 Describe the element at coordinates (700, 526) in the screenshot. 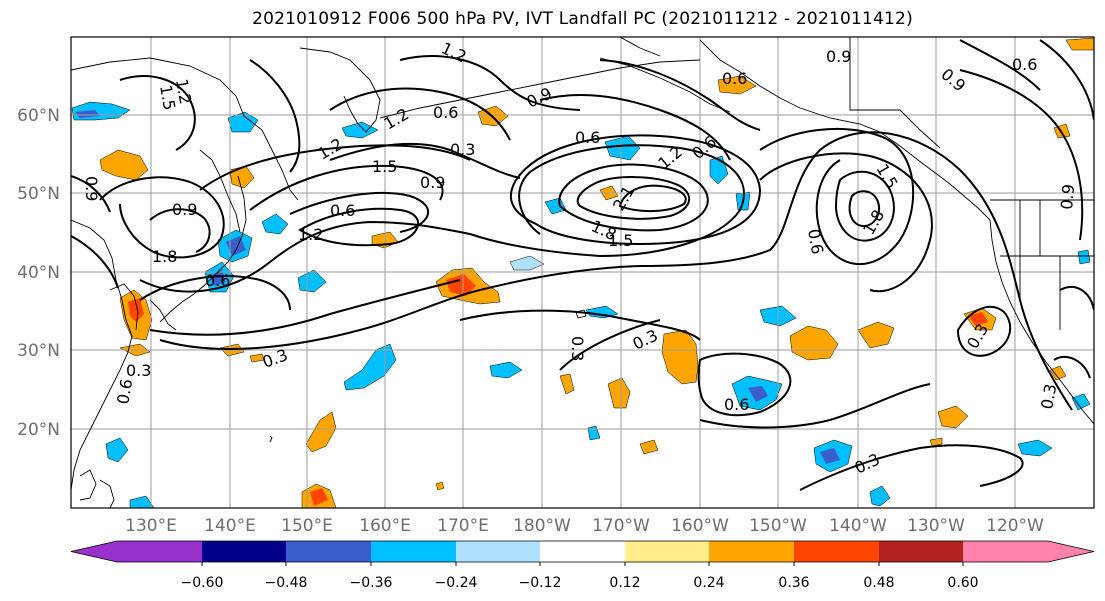

I see `lon-label: 160°W` at that location.